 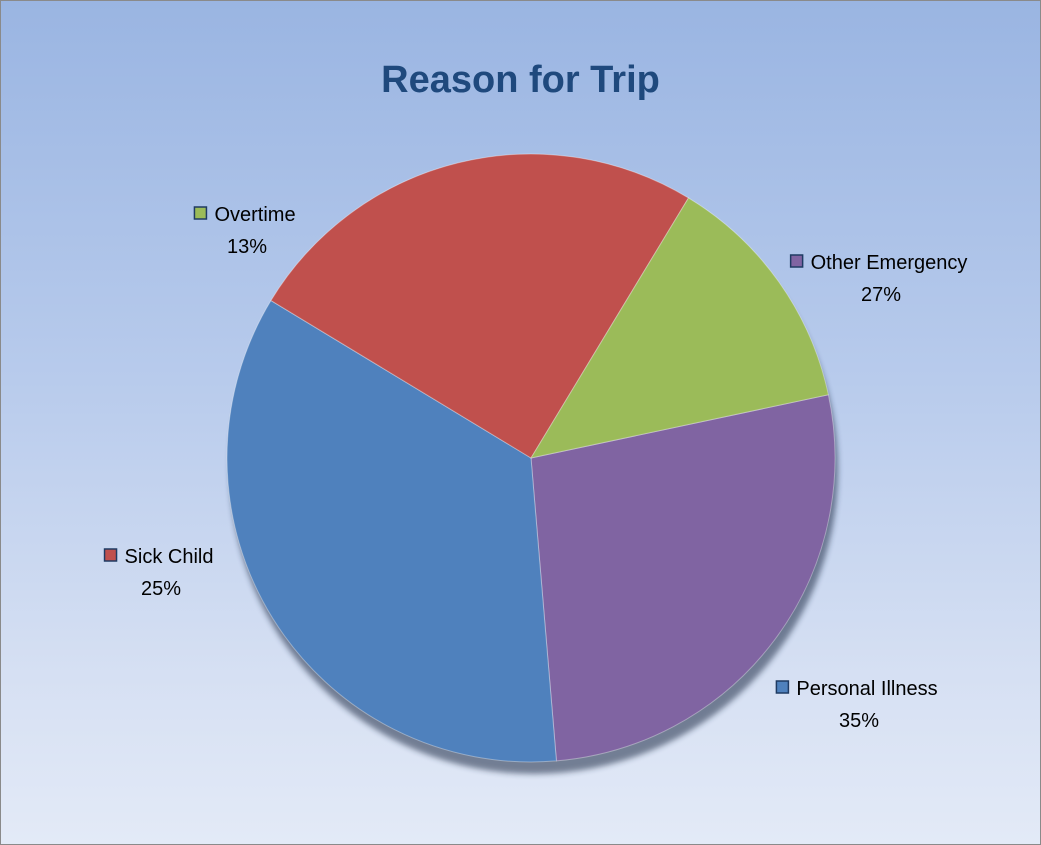 I want to click on data-label-sick-child: Sick Child 25%, so click(x=158, y=573).